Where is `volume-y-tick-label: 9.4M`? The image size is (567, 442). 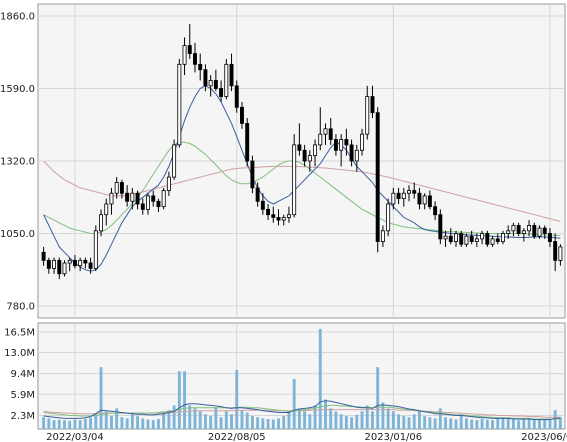
volume-y-tick-label: 9.4M is located at coordinates (22, 374).